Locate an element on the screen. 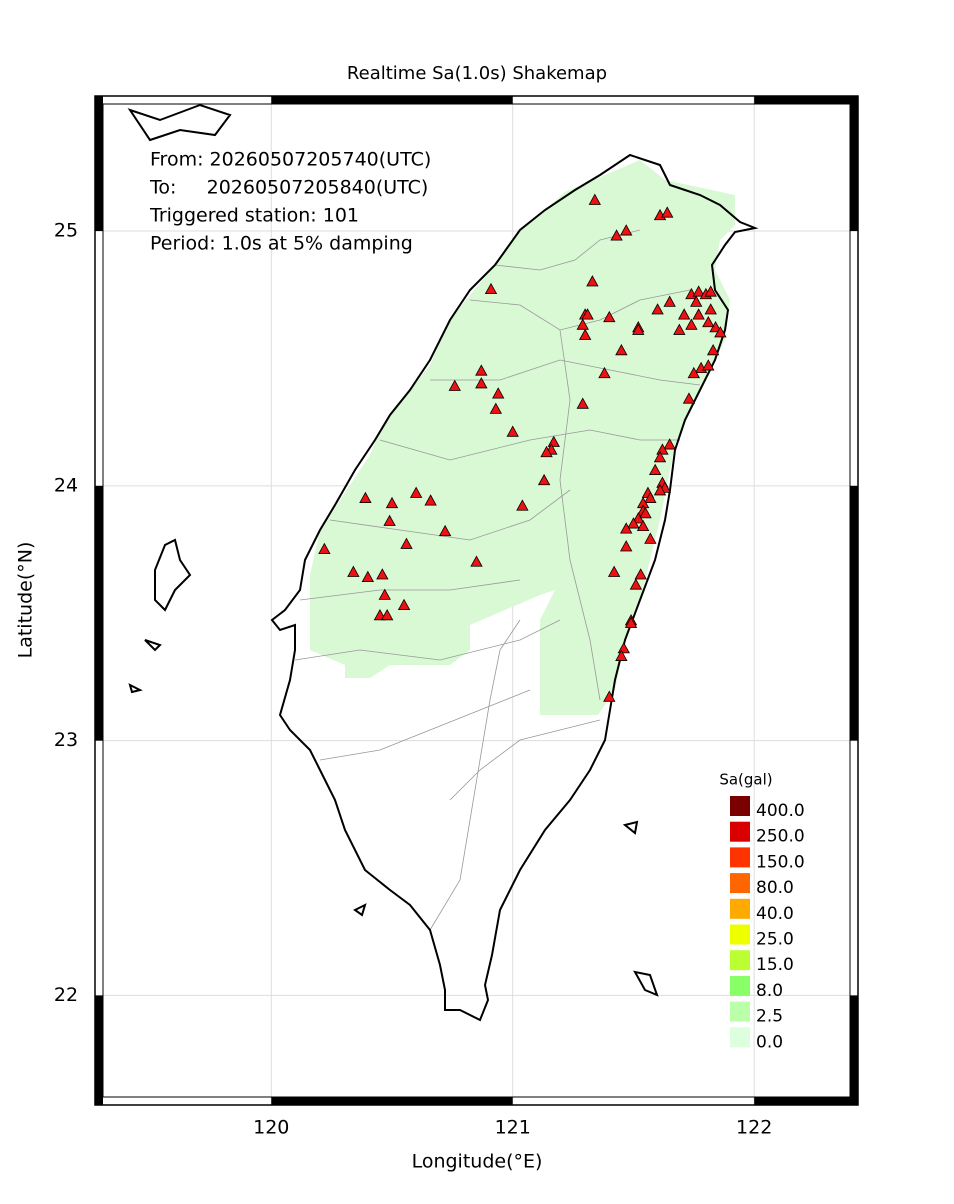 This screenshot has height=1204, width=954. legend-label: 0.0 is located at coordinates (769, 1042).